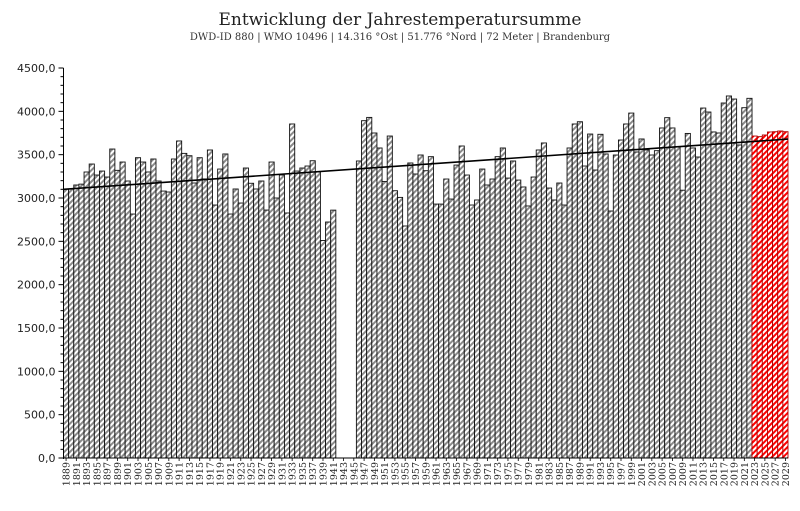  What do you see at coordinates (313, 474) in the screenshot?
I see `x-tick-label: 1937` at bounding box center [313, 474].